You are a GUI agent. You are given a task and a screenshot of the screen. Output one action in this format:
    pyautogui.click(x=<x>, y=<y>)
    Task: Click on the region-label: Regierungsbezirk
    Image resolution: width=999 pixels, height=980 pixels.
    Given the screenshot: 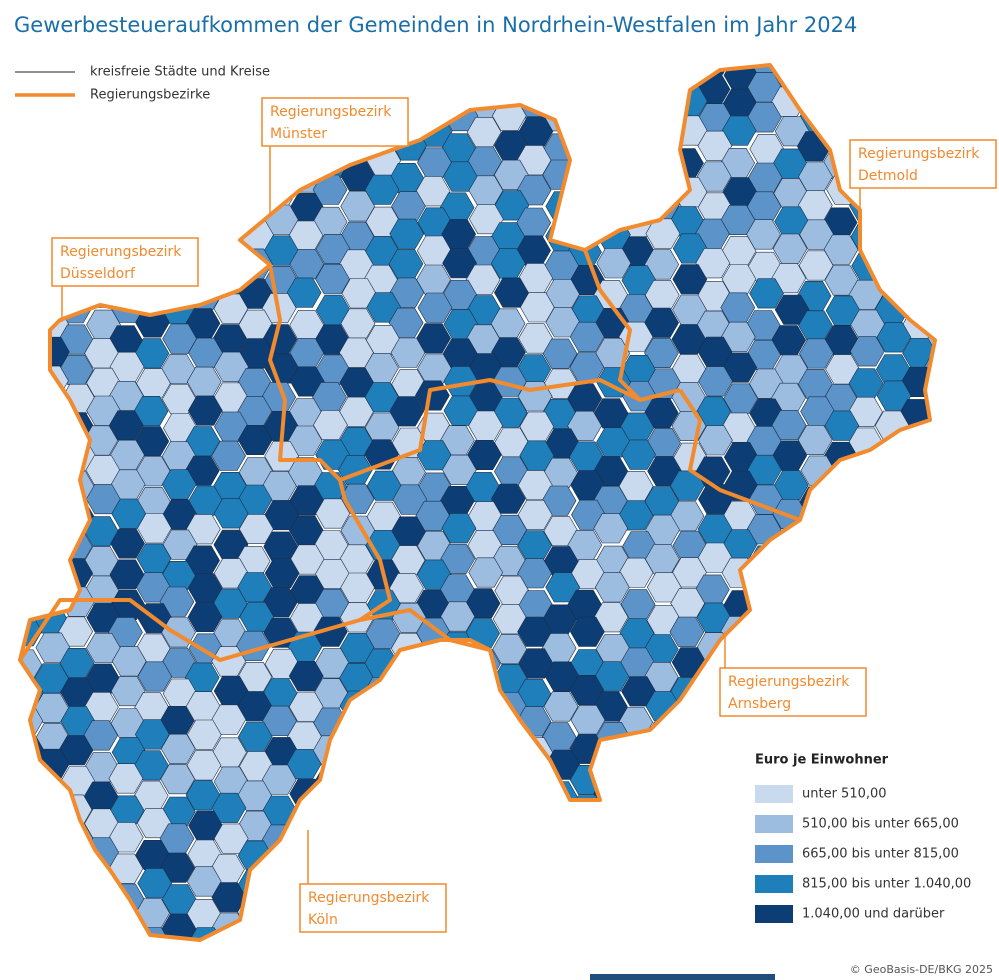 What is the action you would take?
    pyautogui.click(x=919, y=154)
    